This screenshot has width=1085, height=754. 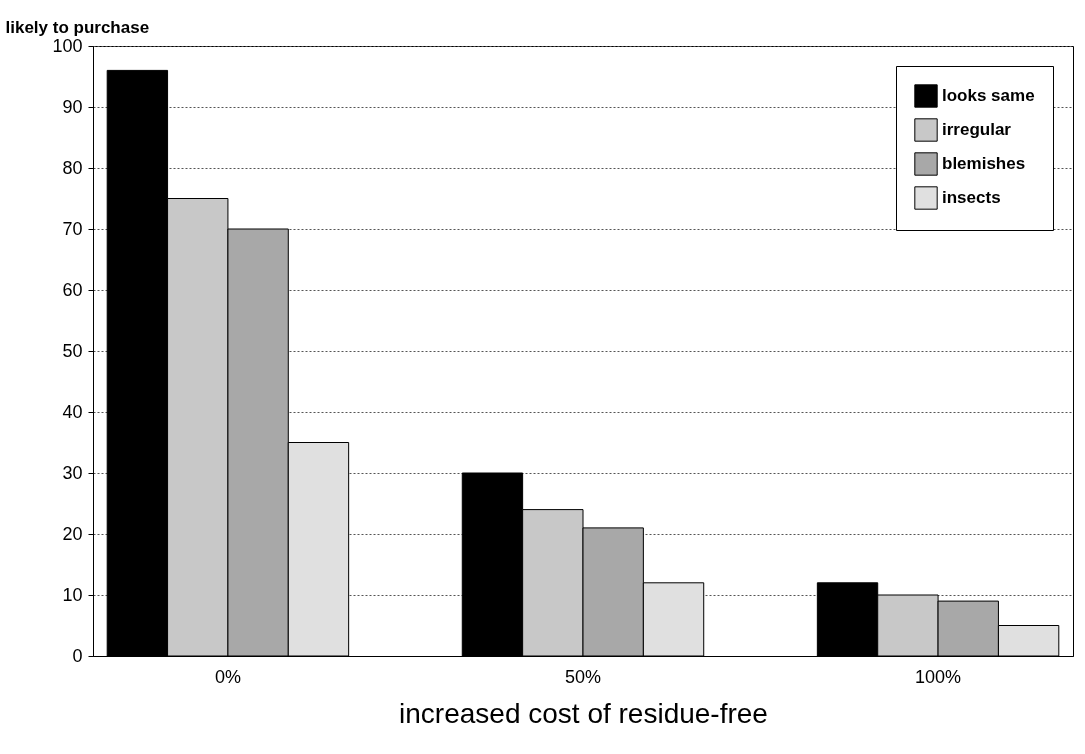 I want to click on y-tick-label: 20, so click(x=72, y=533).